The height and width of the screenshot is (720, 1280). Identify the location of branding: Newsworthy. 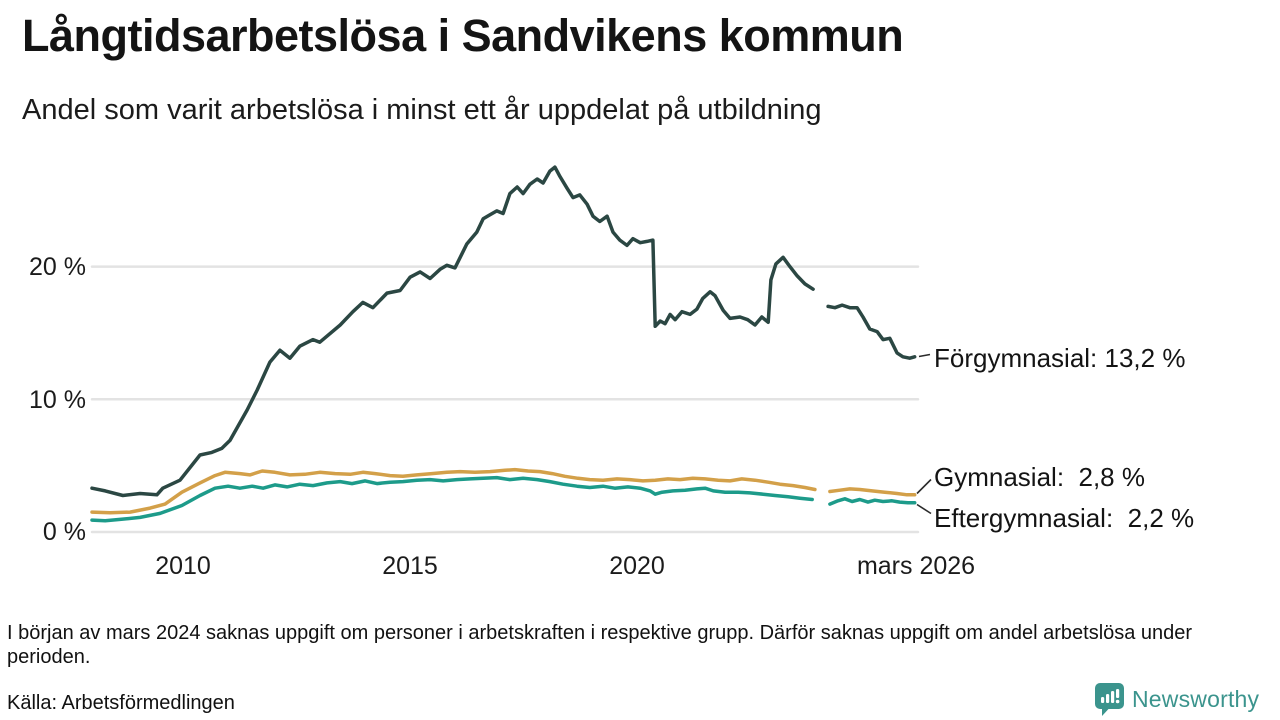
(1179, 699).